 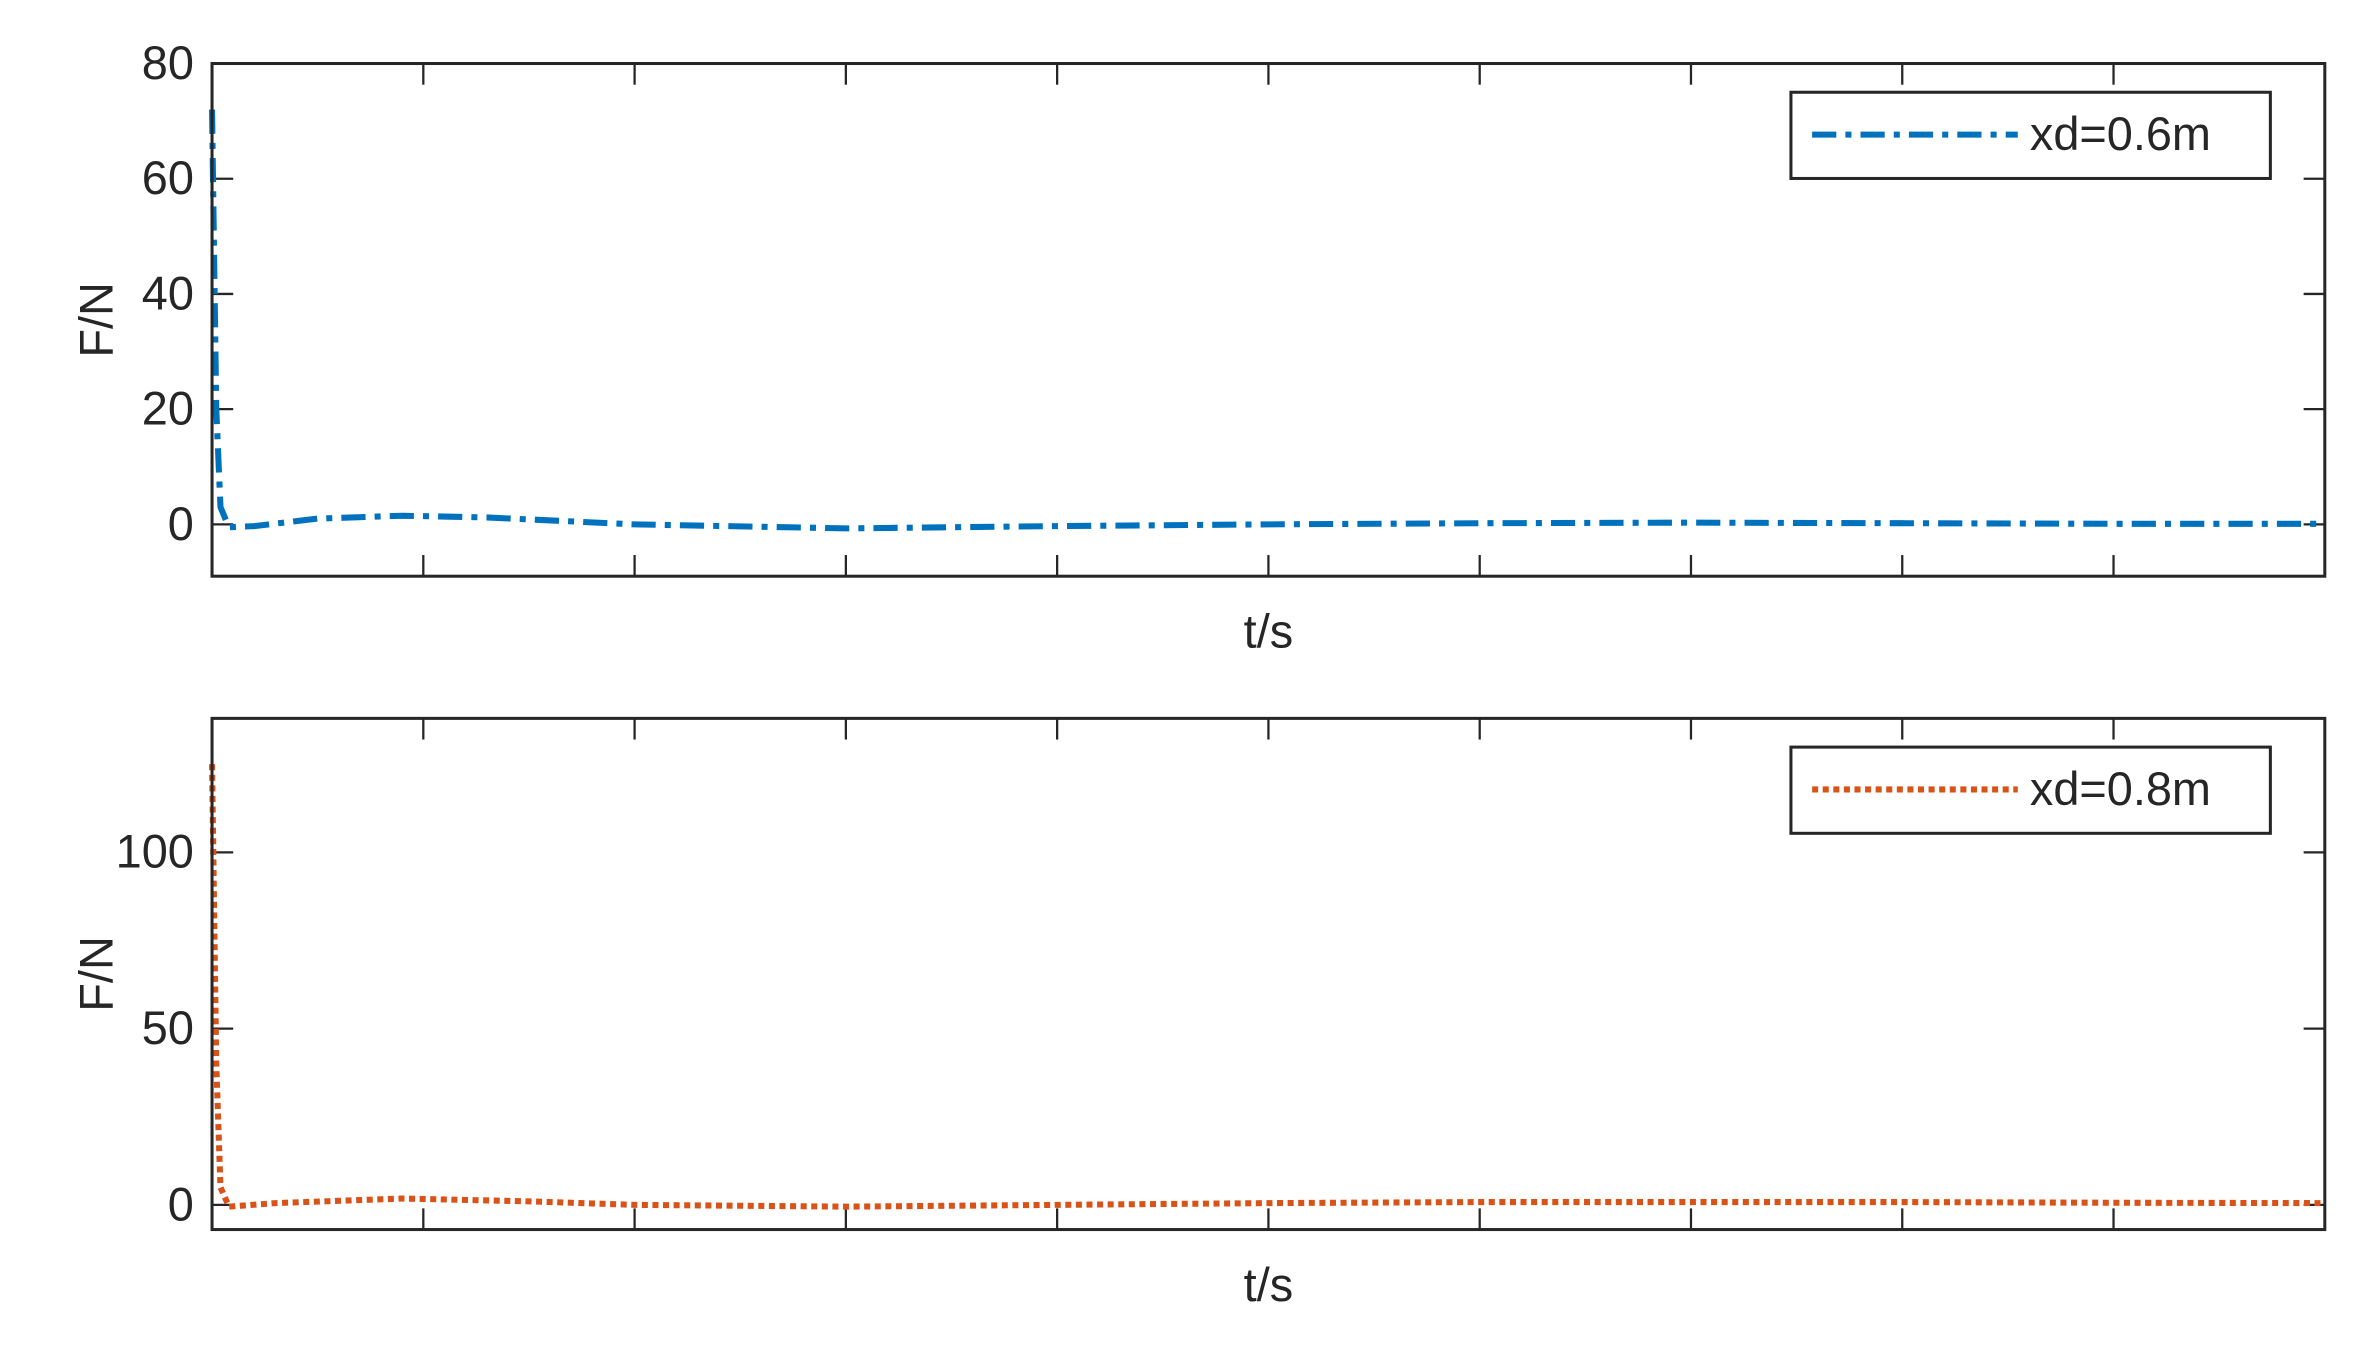 What do you see at coordinates (2120, 134) in the screenshot?
I see `legend-label: xd=0.6m` at bounding box center [2120, 134].